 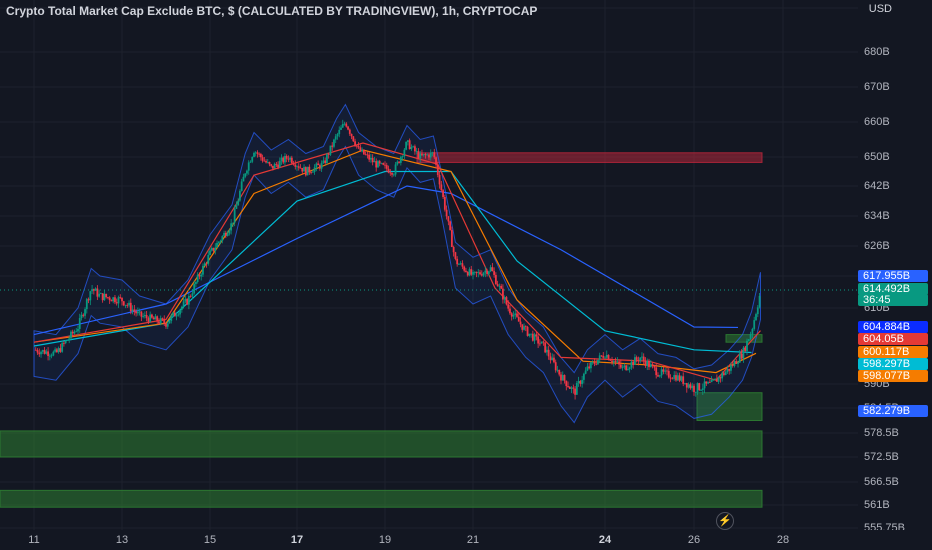 I want to click on flash-icon: ⚡, so click(x=725, y=521).